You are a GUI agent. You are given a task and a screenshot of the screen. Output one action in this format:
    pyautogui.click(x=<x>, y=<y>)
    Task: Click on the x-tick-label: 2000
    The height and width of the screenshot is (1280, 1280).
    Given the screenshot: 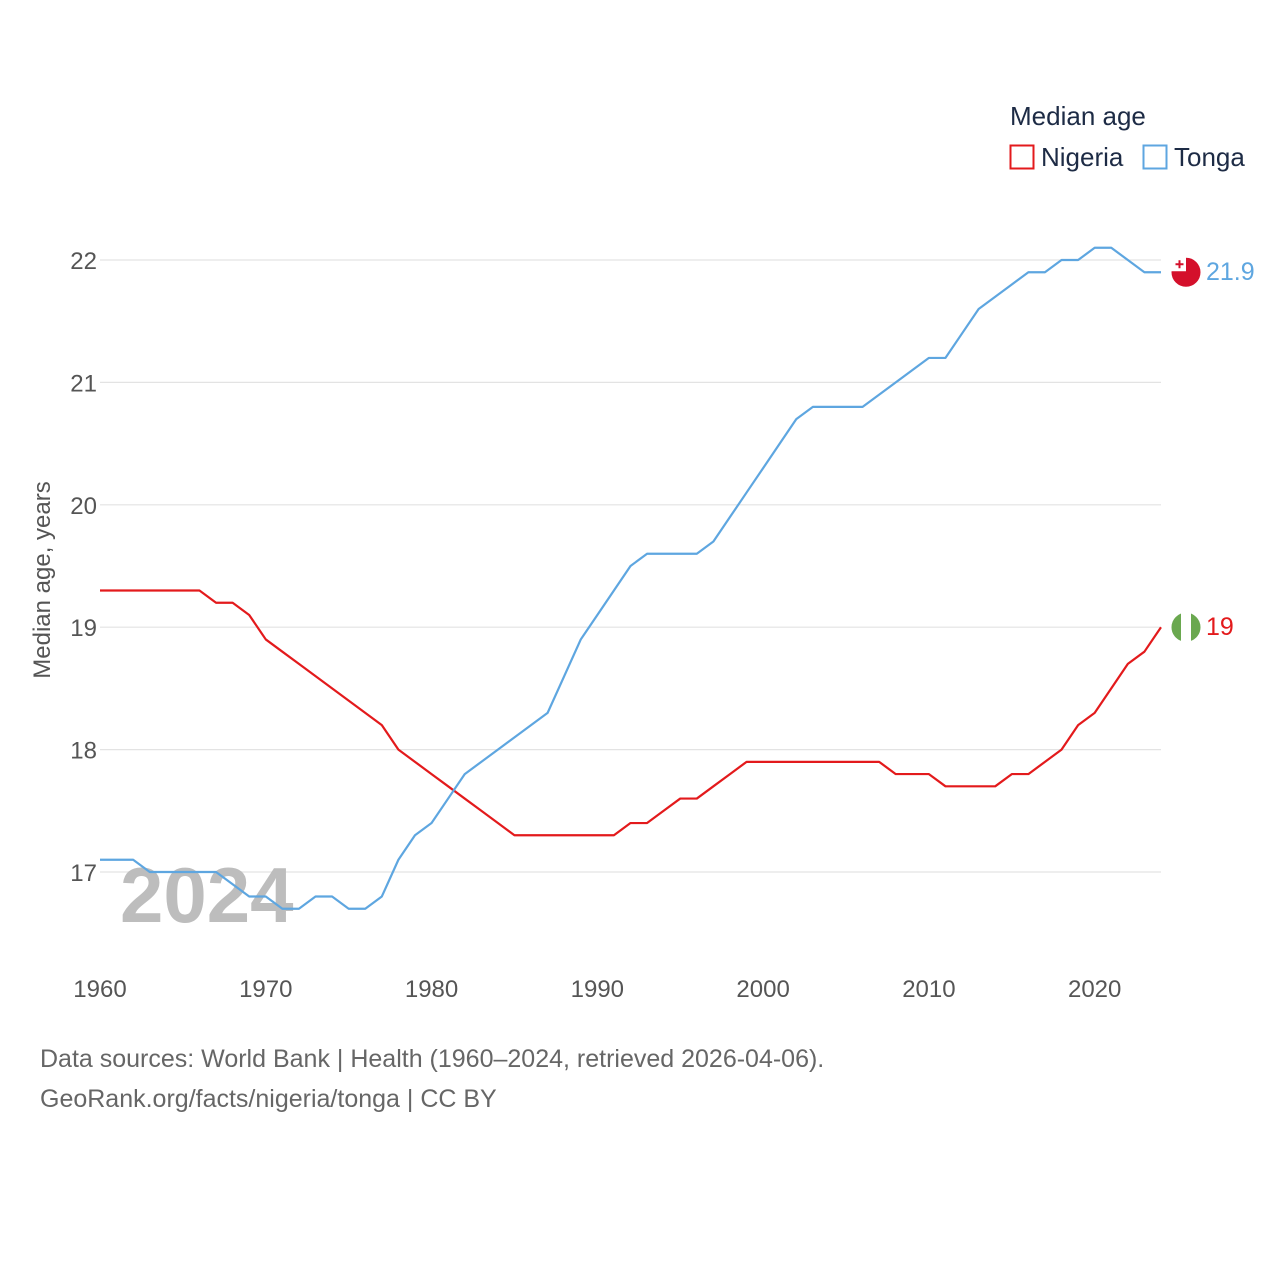 What is the action you would take?
    pyautogui.click(x=762, y=989)
    